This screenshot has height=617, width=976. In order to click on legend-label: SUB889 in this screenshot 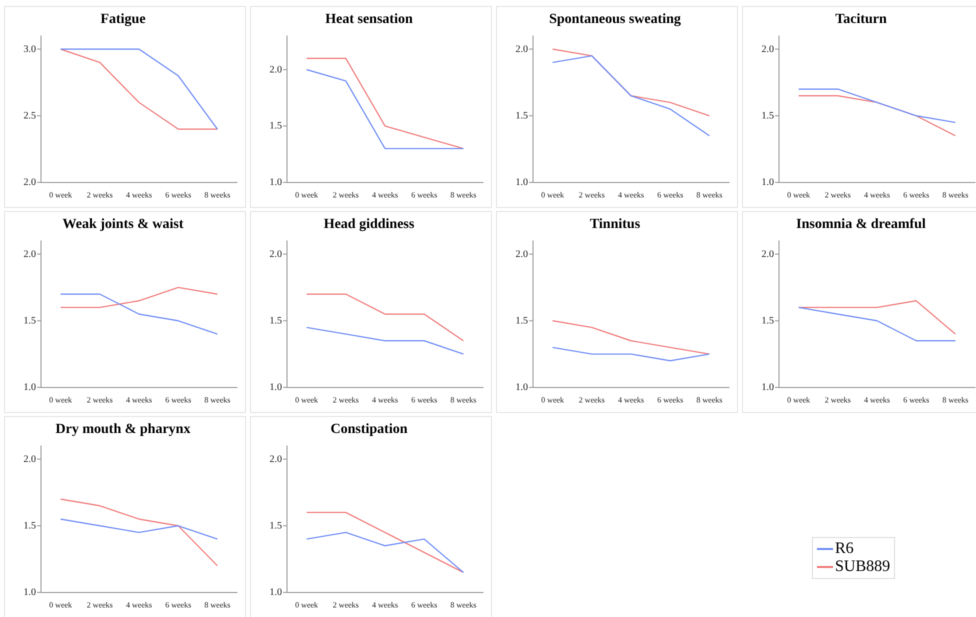, I will do `click(862, 567)`.